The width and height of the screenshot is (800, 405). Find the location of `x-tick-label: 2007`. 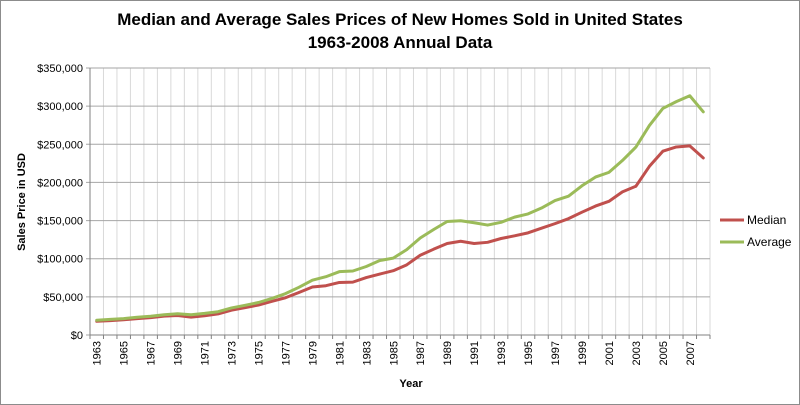

x-tick-label: 2007 is located at coordinates (691, 353).